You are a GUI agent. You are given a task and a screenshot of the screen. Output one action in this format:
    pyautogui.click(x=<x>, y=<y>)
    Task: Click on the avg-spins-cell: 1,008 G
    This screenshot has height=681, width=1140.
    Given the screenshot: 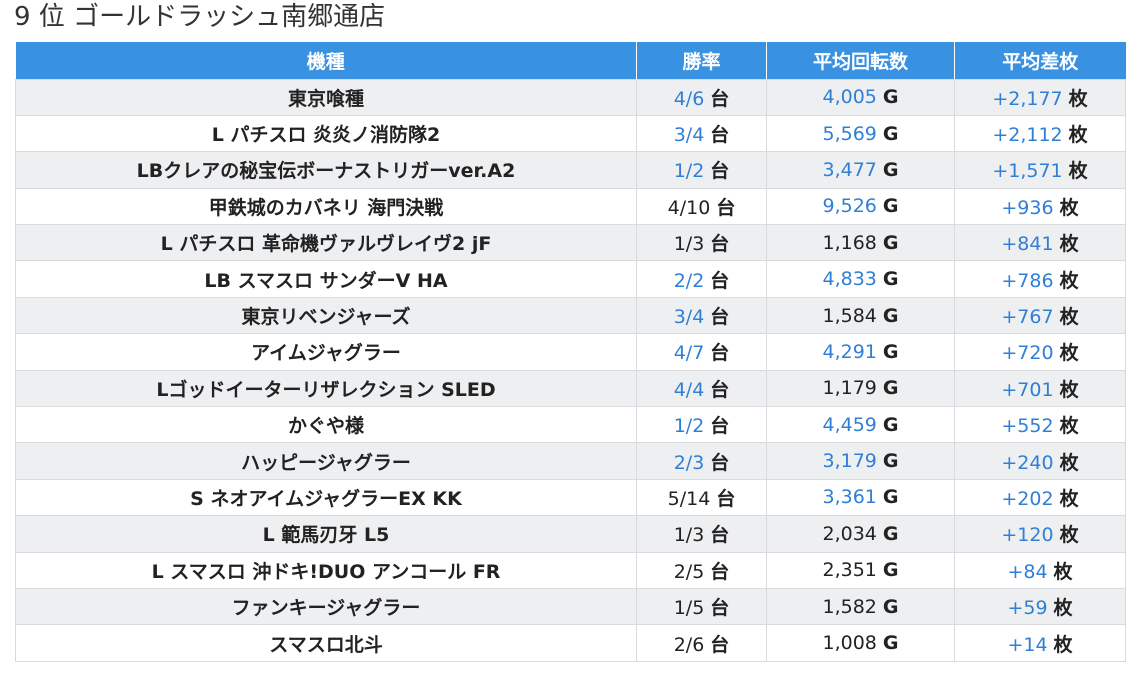 What is the action you would take?
    pyautogui.click(x=860, y=643)
    